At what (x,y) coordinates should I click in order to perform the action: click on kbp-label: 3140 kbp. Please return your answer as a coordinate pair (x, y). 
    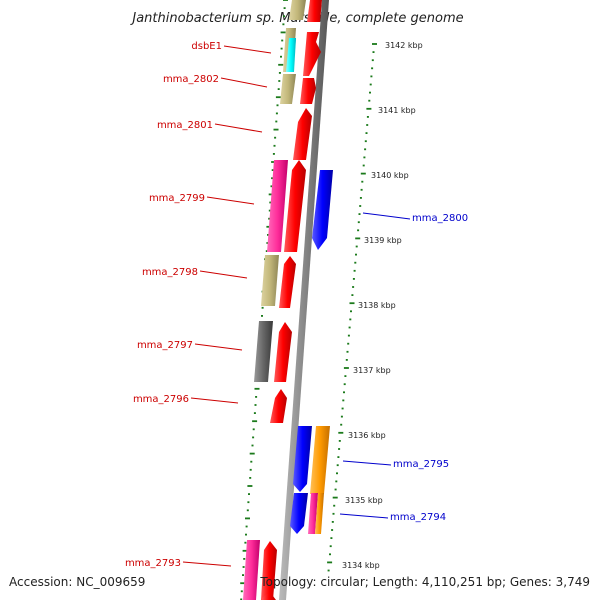
    Looking at the image, I should click on (390, 175).